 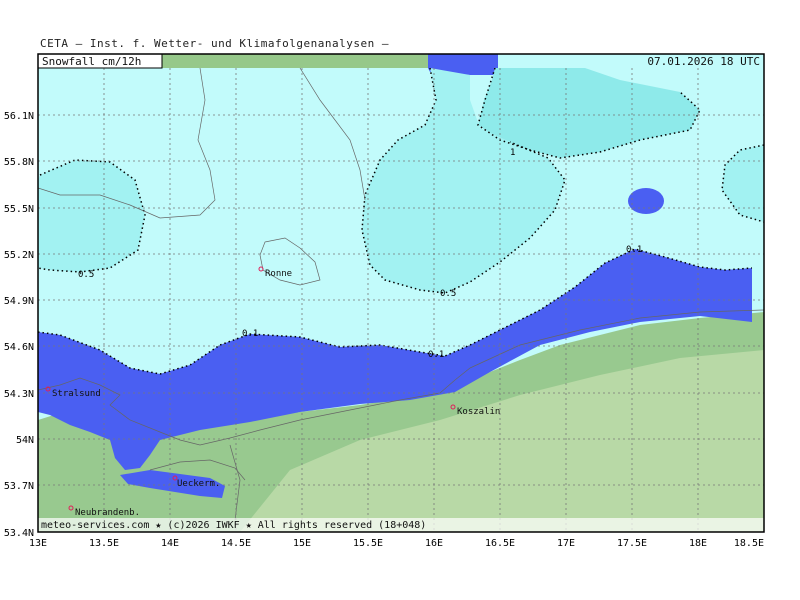 I want to click on x-tick-label: 16E, so click(x=434, y=543).